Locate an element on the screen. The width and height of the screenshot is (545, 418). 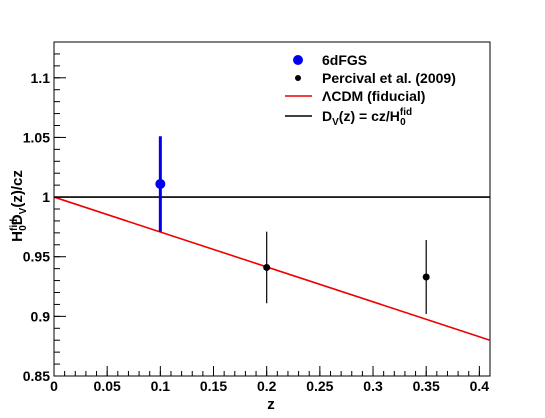
x-tick-label: 0 is located at coordinates (54, 386).